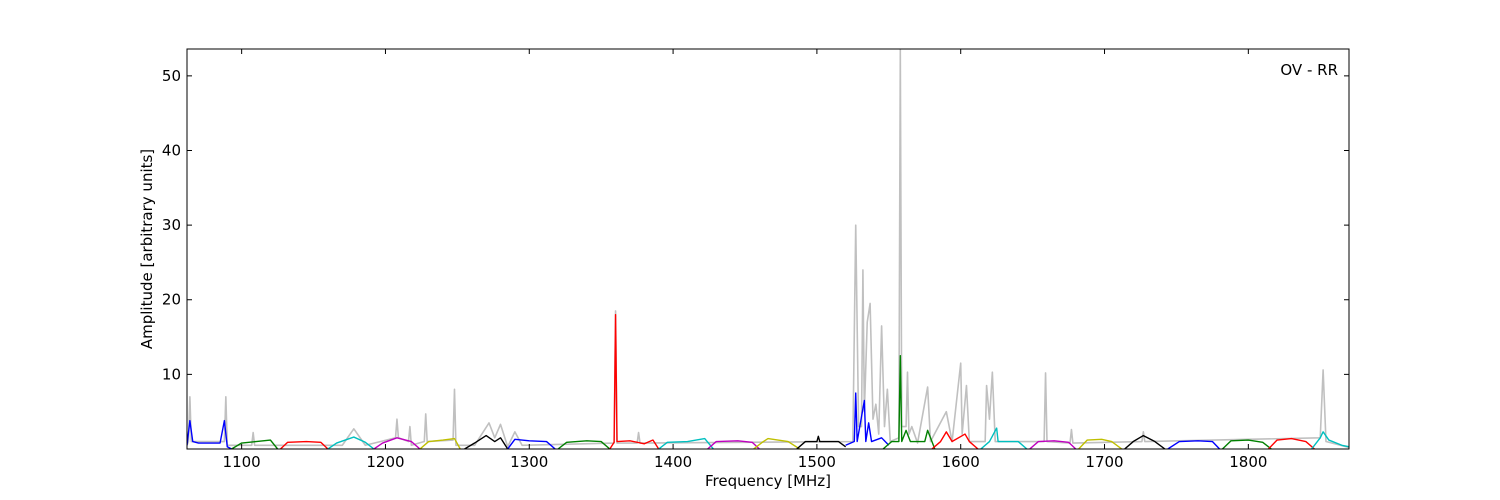 Image resolution: width=1500 pixels, height=500 pixels. I want to click on annotation: OV - RR, so click(1309, 70).